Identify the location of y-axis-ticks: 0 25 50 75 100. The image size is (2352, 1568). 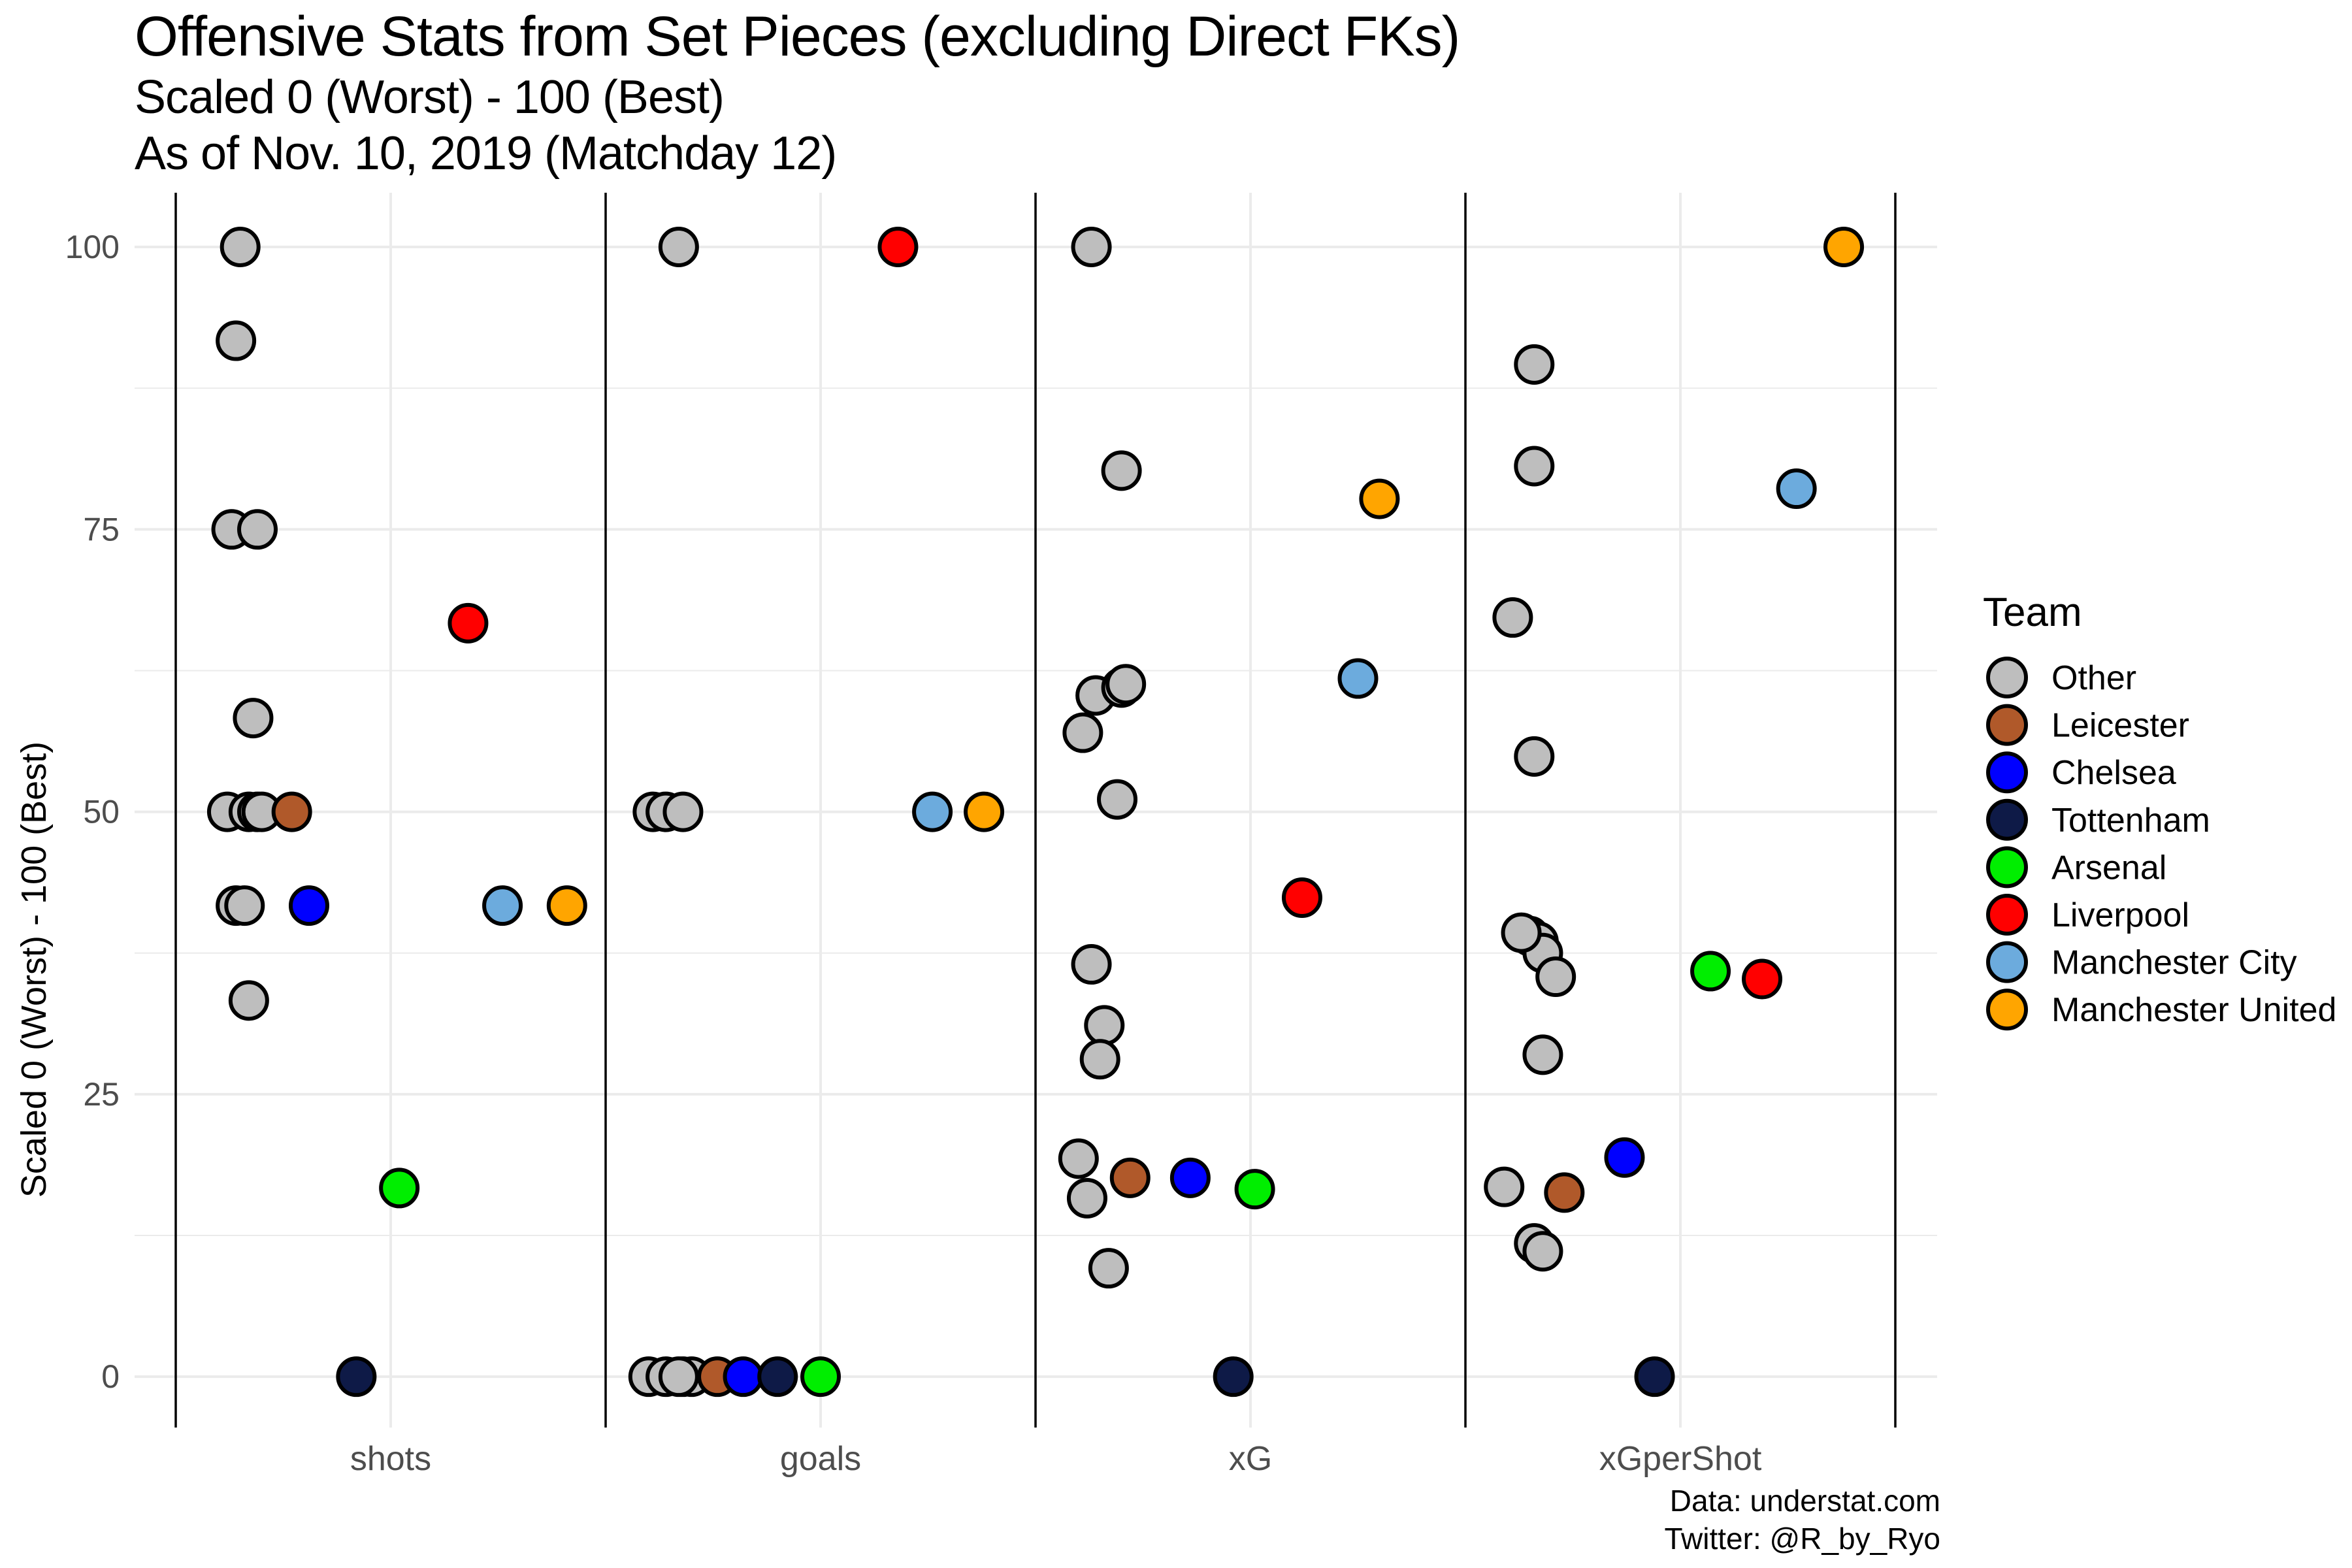
(92, 812).